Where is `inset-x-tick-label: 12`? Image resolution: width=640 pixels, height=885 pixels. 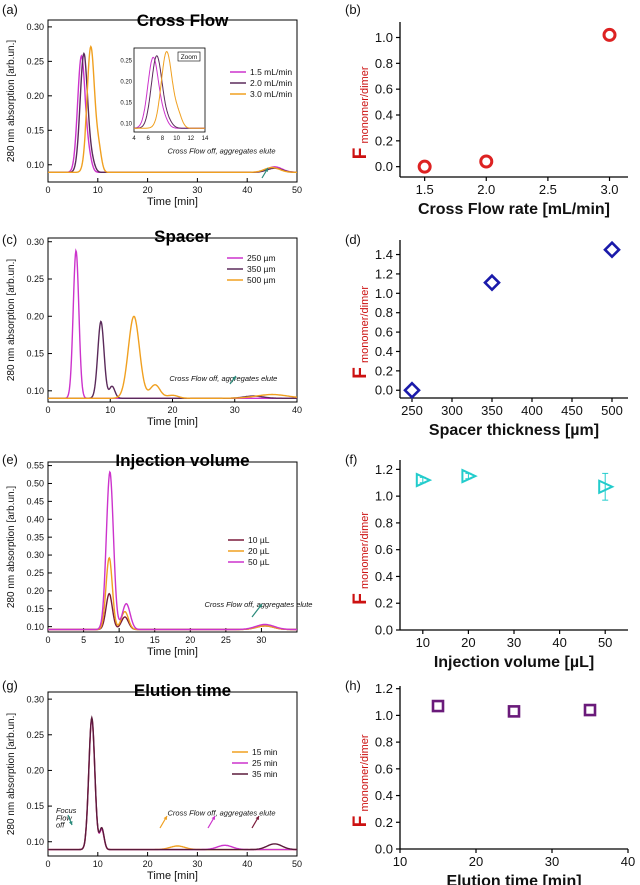 inset-x-tick-label: 12 is located at coordinates (190, 139).